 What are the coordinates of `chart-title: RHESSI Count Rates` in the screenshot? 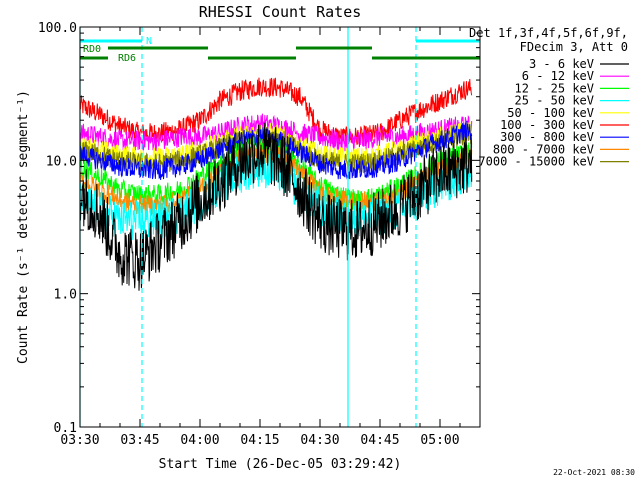 It's located at (280, 12).